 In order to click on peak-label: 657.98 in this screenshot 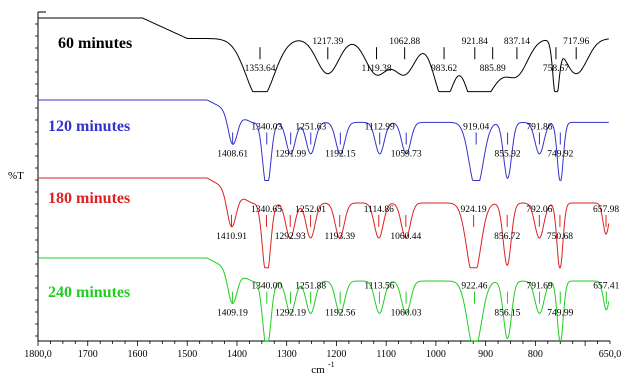, I will do `click(606, 210)`.